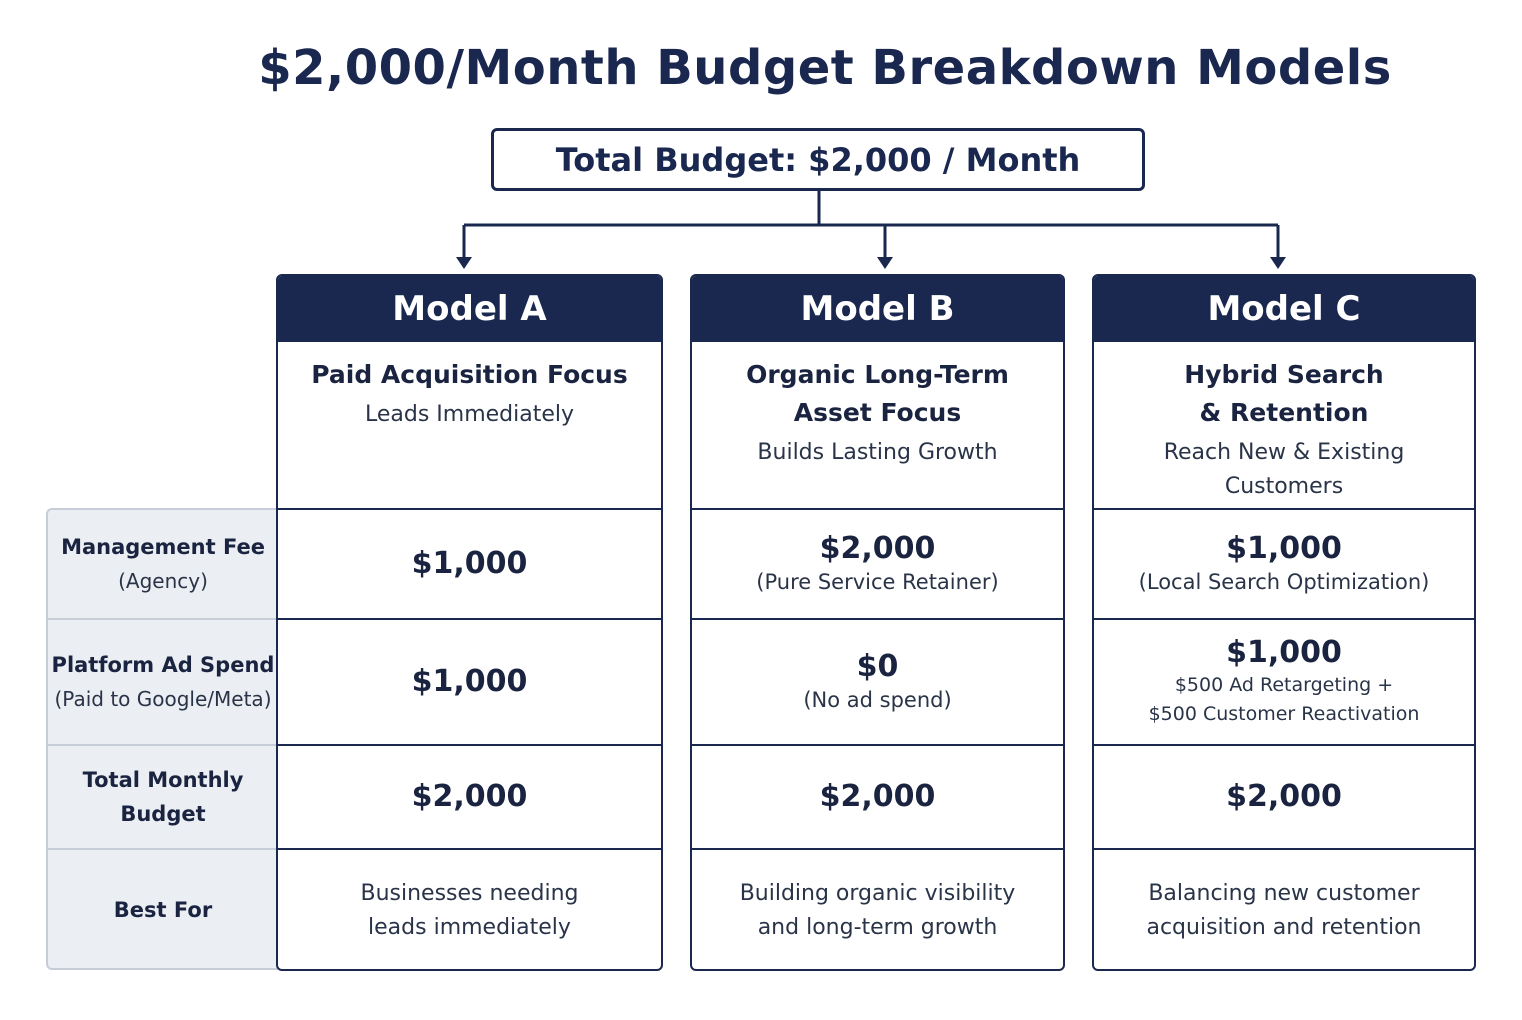 The image size is (1522, 1020). What do you see at coordinates (469, 309) in the screenshot?
I see `model-header: Model A` at bounding box center [469, 309].